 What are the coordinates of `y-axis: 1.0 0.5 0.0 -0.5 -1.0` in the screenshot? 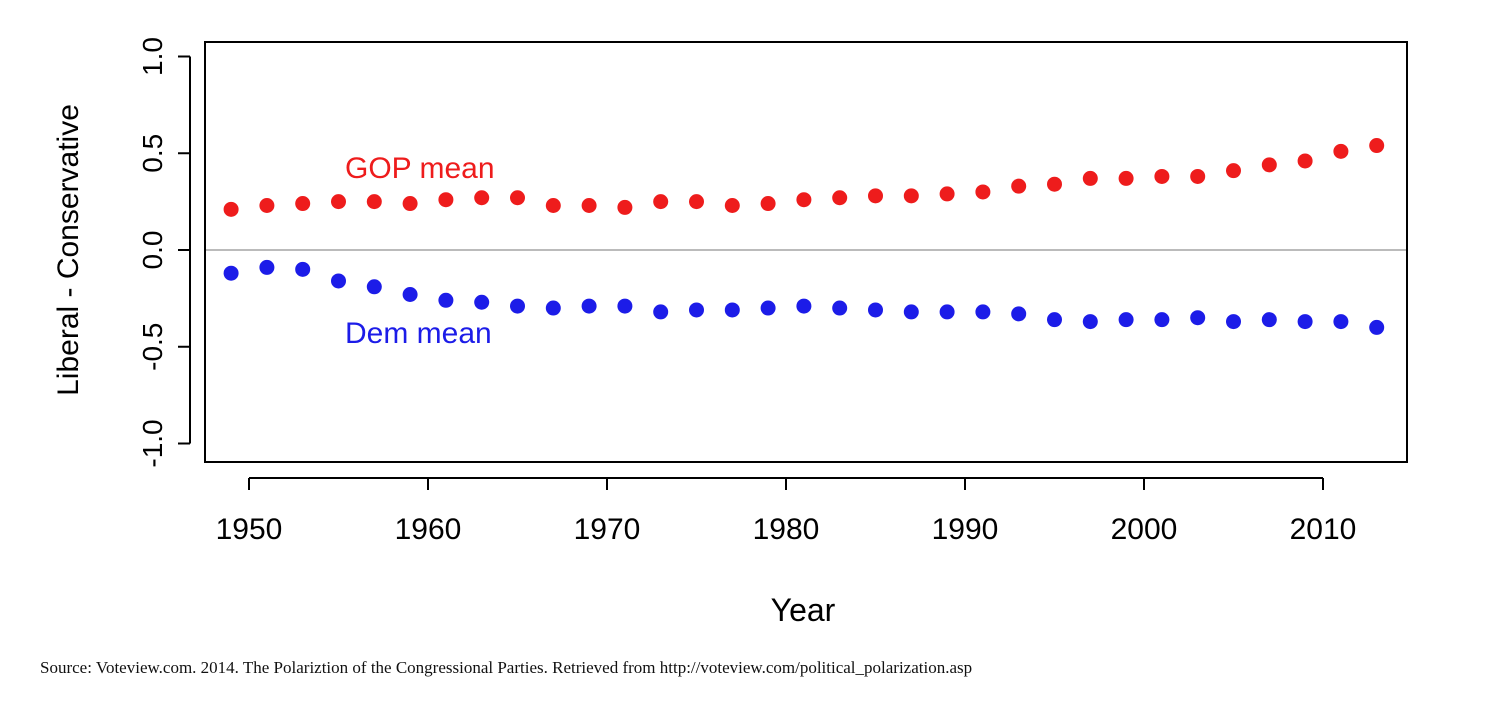 It's located at (164, 252).